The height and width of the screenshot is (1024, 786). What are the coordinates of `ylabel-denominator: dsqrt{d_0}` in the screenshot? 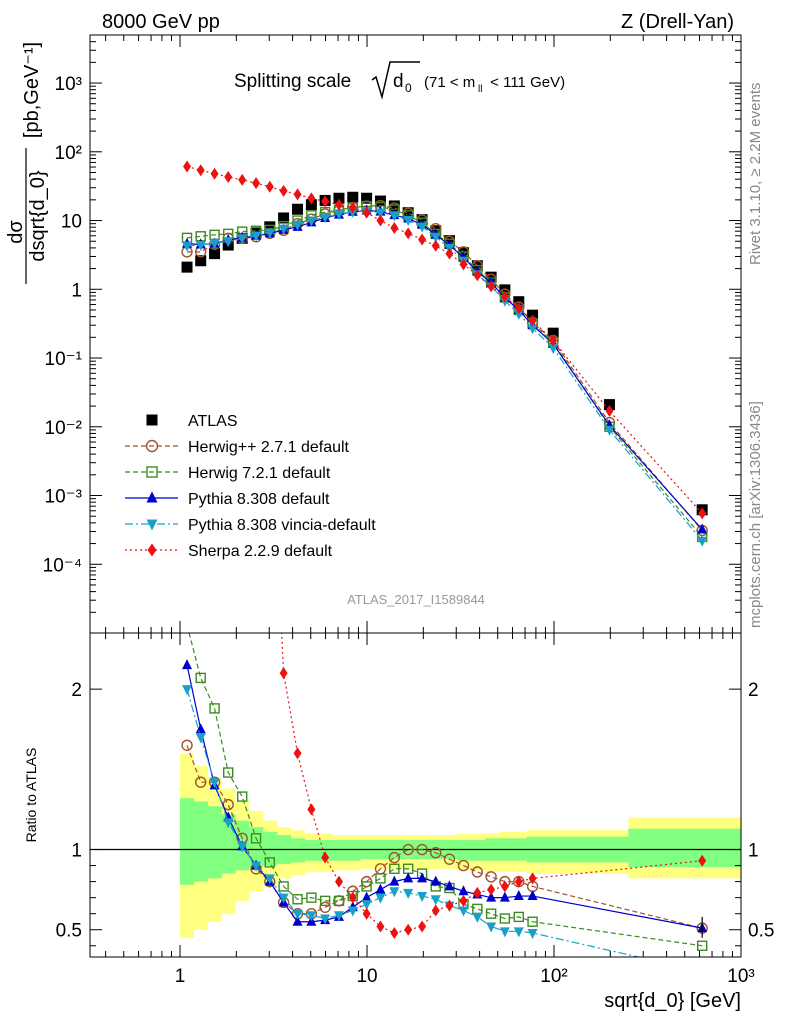 It's located at (38, 216).